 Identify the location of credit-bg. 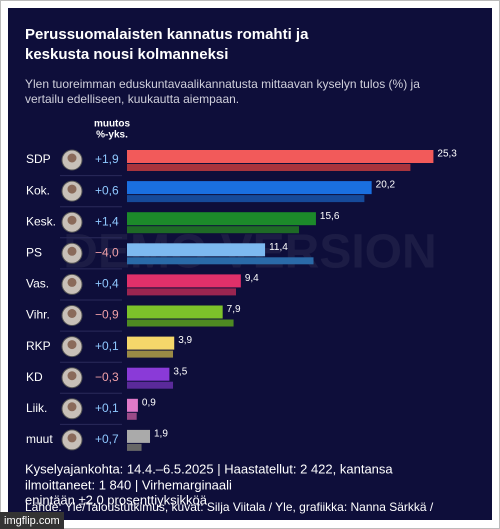
(32, 520).